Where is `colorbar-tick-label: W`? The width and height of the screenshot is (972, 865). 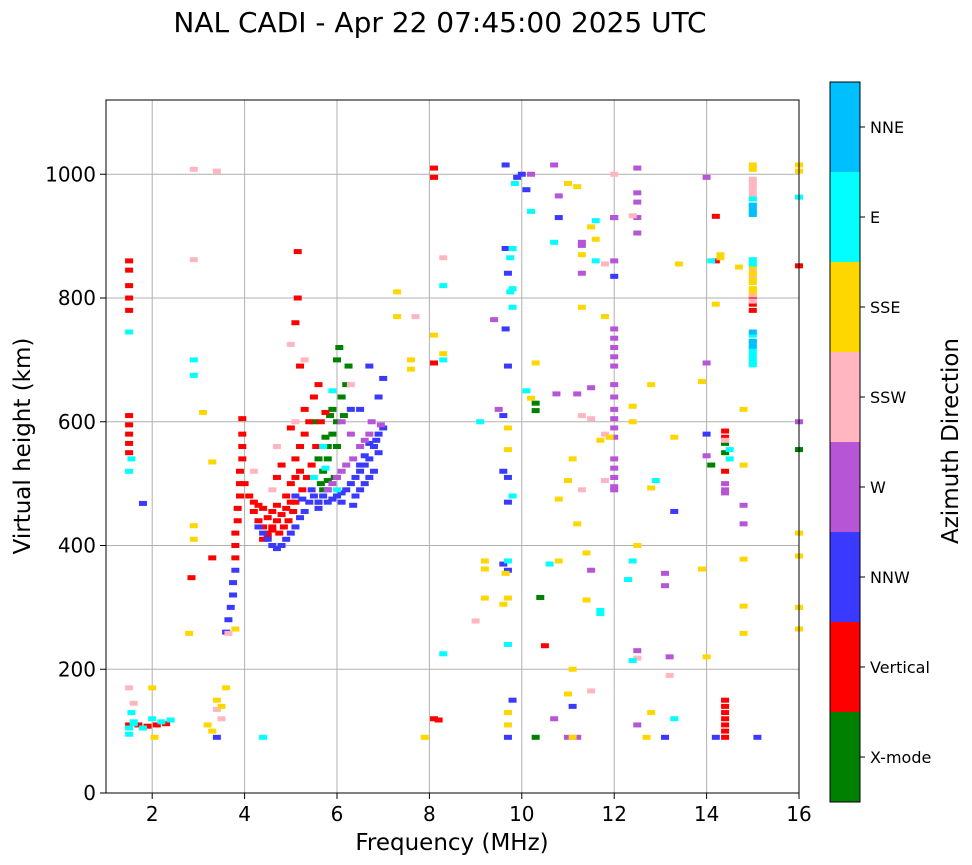
colorbar-tick-label: W is located at coordinates (878, 487).